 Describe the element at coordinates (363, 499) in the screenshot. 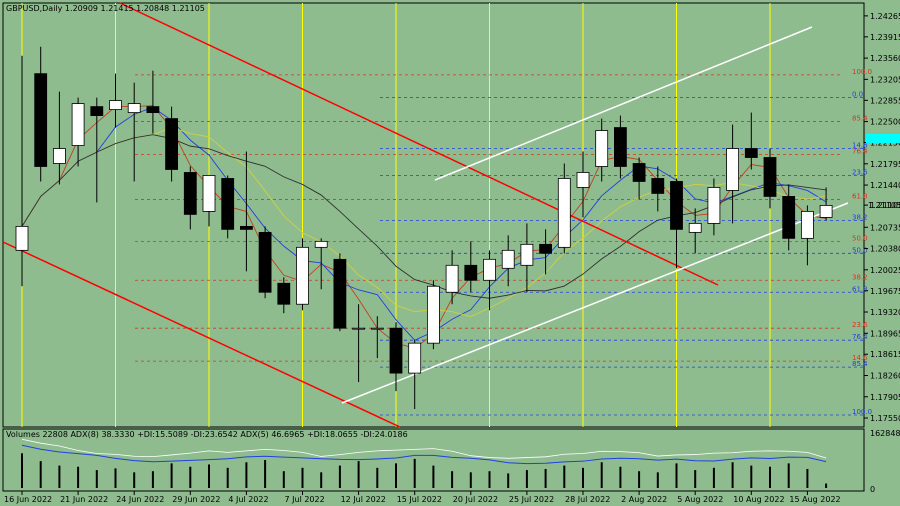

I see `date-tick-label: 12 Jul 2022` at that location.